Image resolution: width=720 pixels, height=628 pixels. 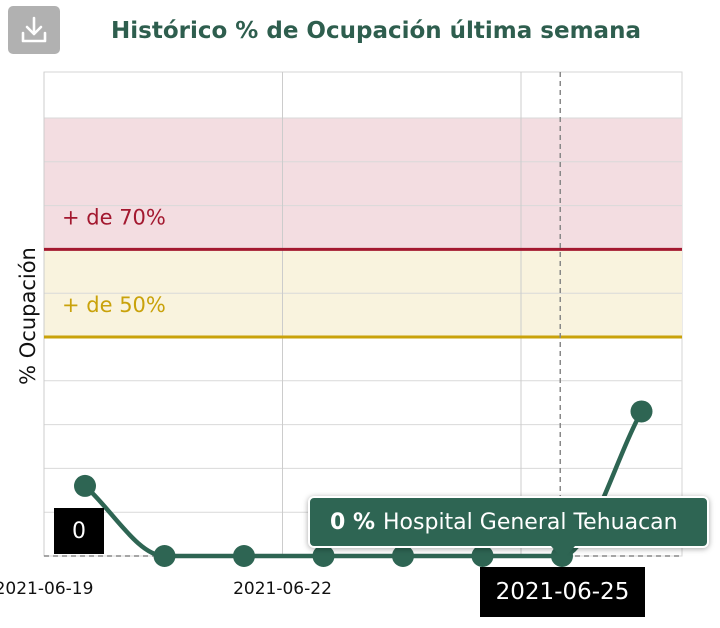 What do you see at coordinates (114, 305) in the screenshot?
I see `band-label-1: + de 50%` at bounding box center [114, 305].